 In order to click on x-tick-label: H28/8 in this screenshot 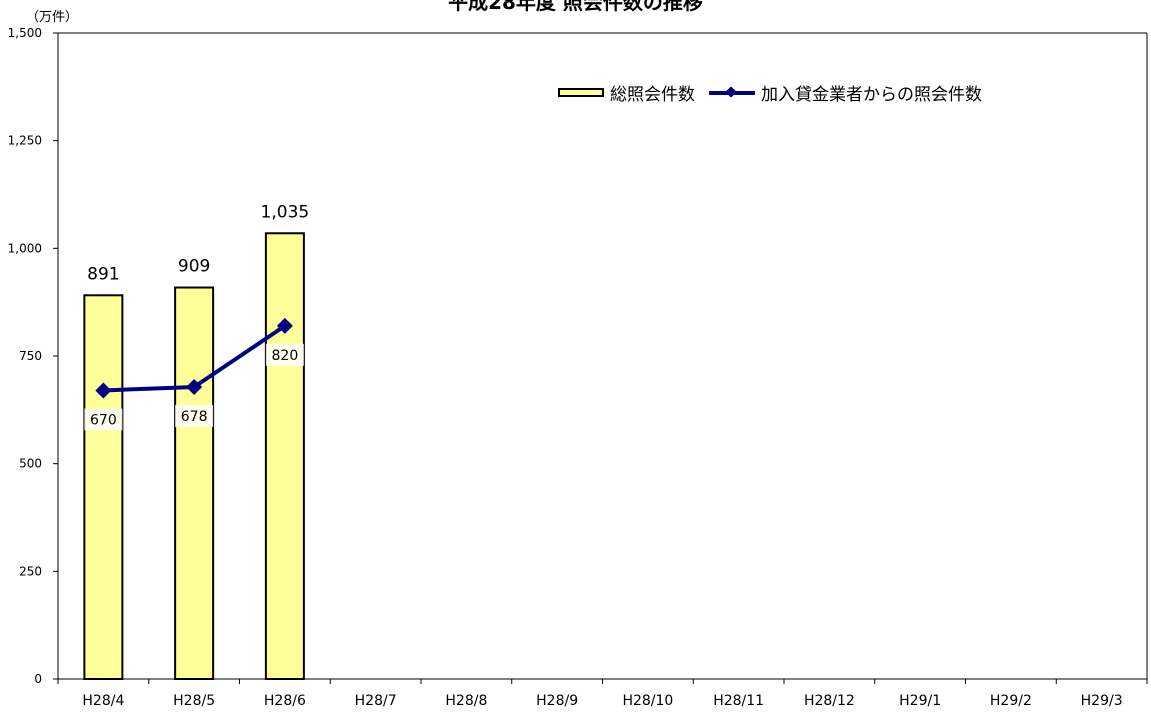, I will do `click(466, 701)`.